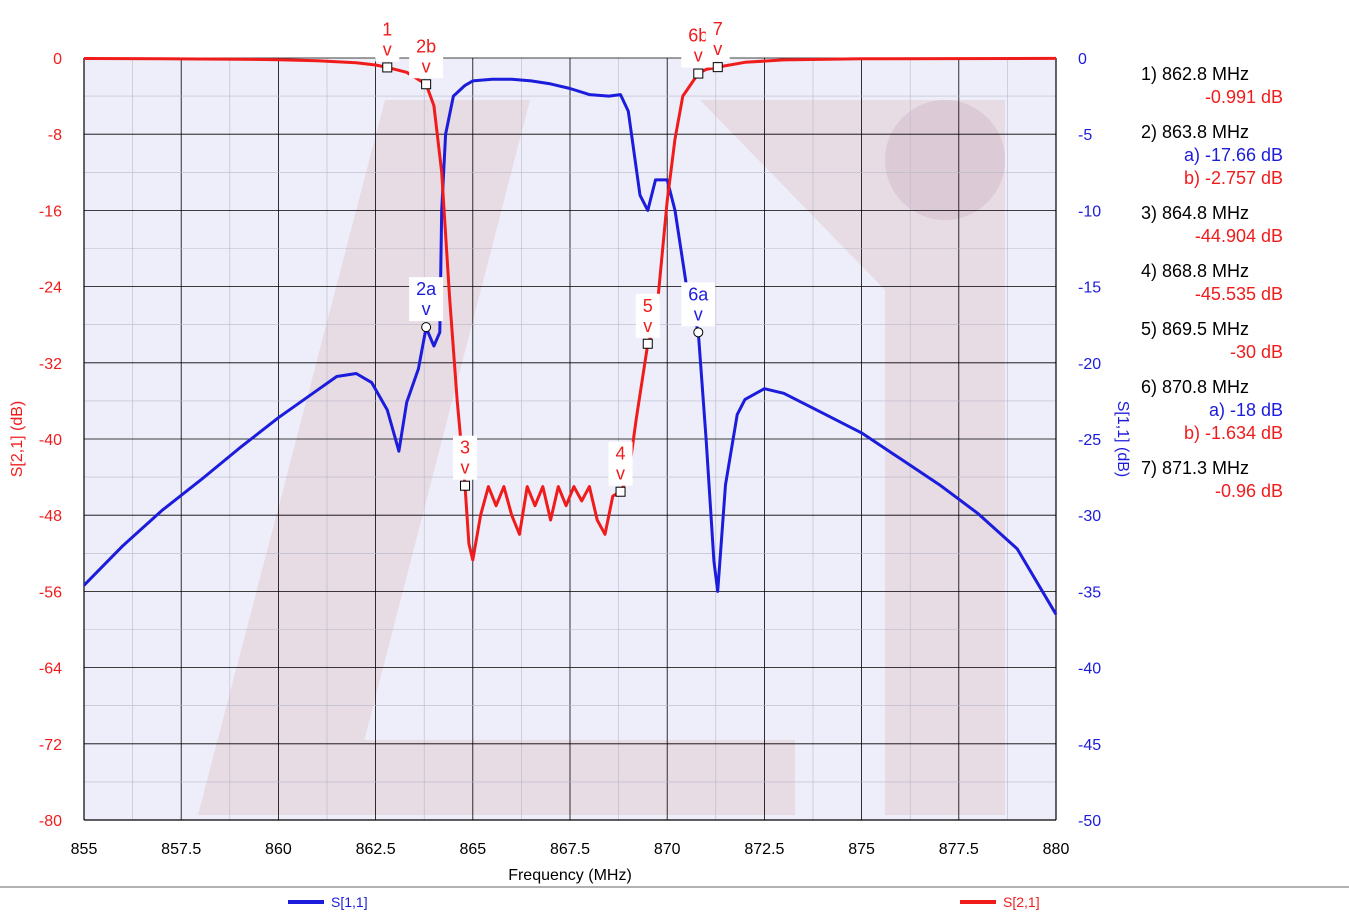  What do you see at coordinates (1233, 155) in the screenshot?
I see `marker-readout-value: a) -17.66 dB` at bounding box center [1233, 155].